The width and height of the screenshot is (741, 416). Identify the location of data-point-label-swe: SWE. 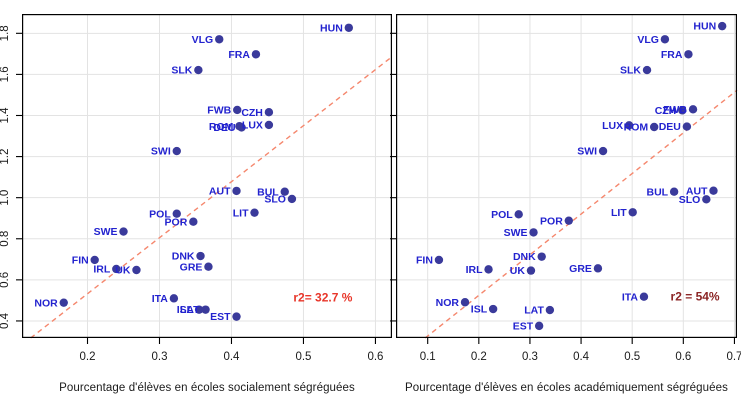
(106, 232).